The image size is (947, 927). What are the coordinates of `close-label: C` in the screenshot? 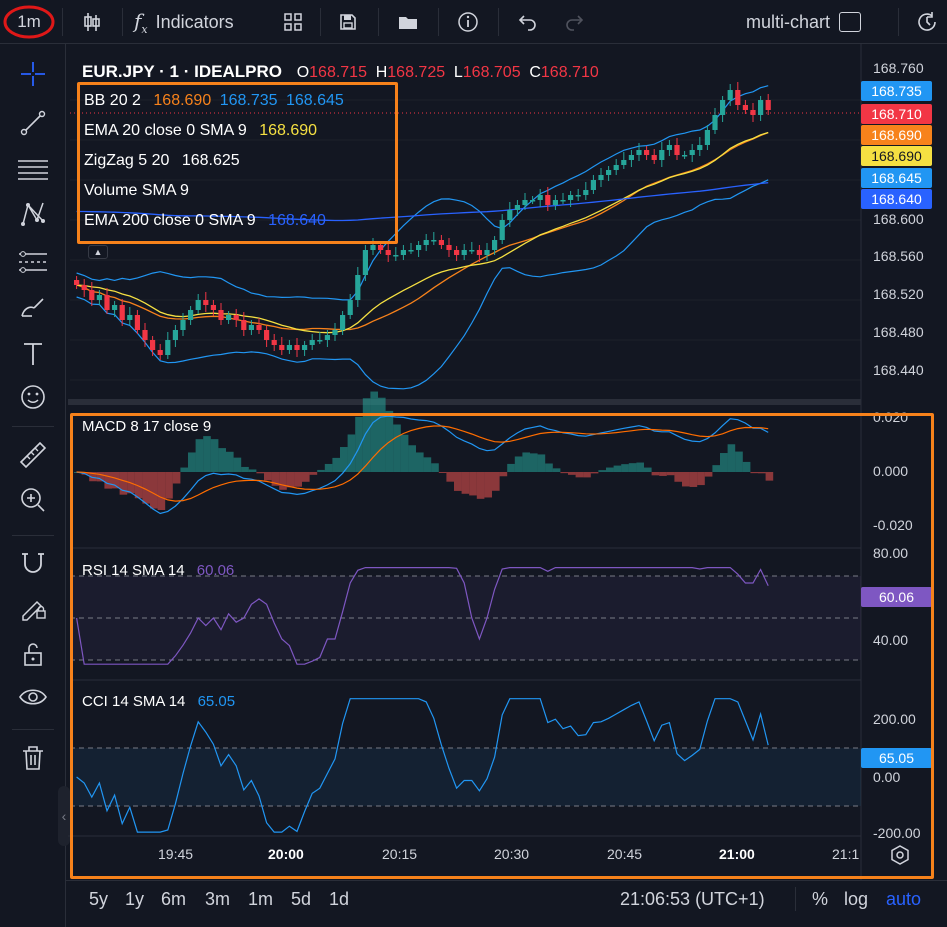 It's located at (535, 72).